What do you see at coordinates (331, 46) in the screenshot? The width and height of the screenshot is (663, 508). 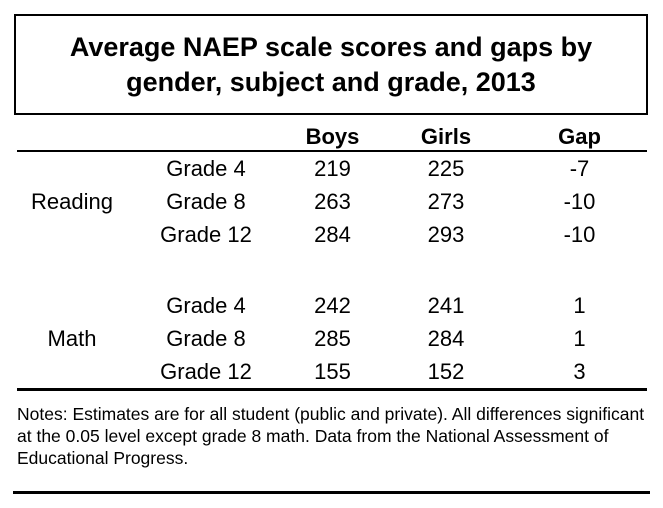 I see `figure-title-line-1: Average NAEP scale scores and gaps by` at bounding box center [331, 46].